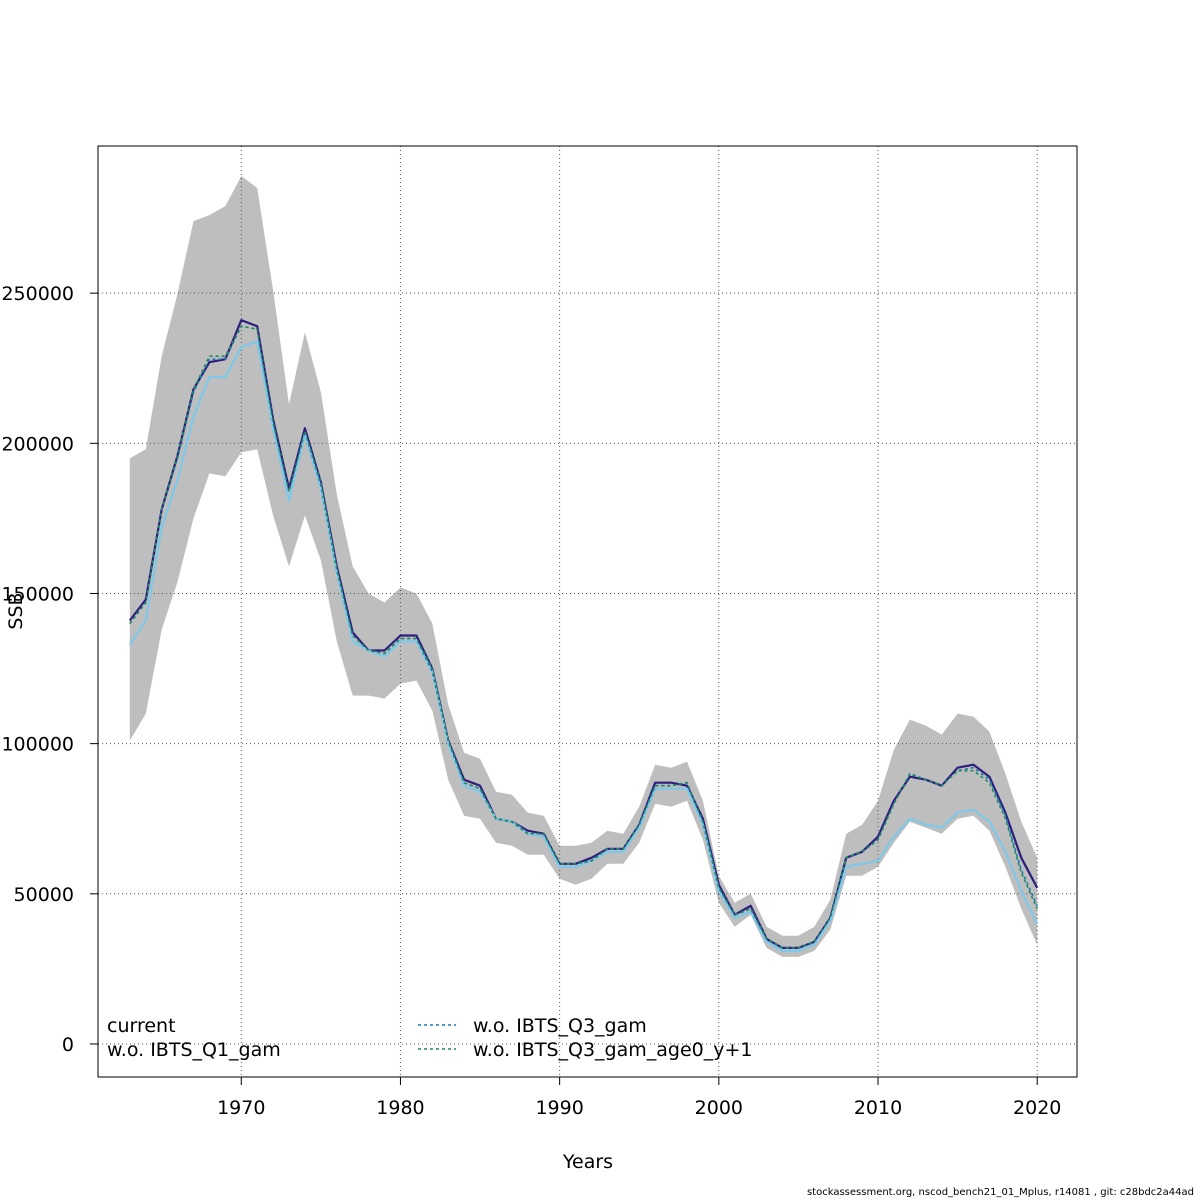 The image size is (1200, 1200). Describe the element at coordinates (68, 1045) in the screenshot. I see `y-tick-label: 0` at that location.